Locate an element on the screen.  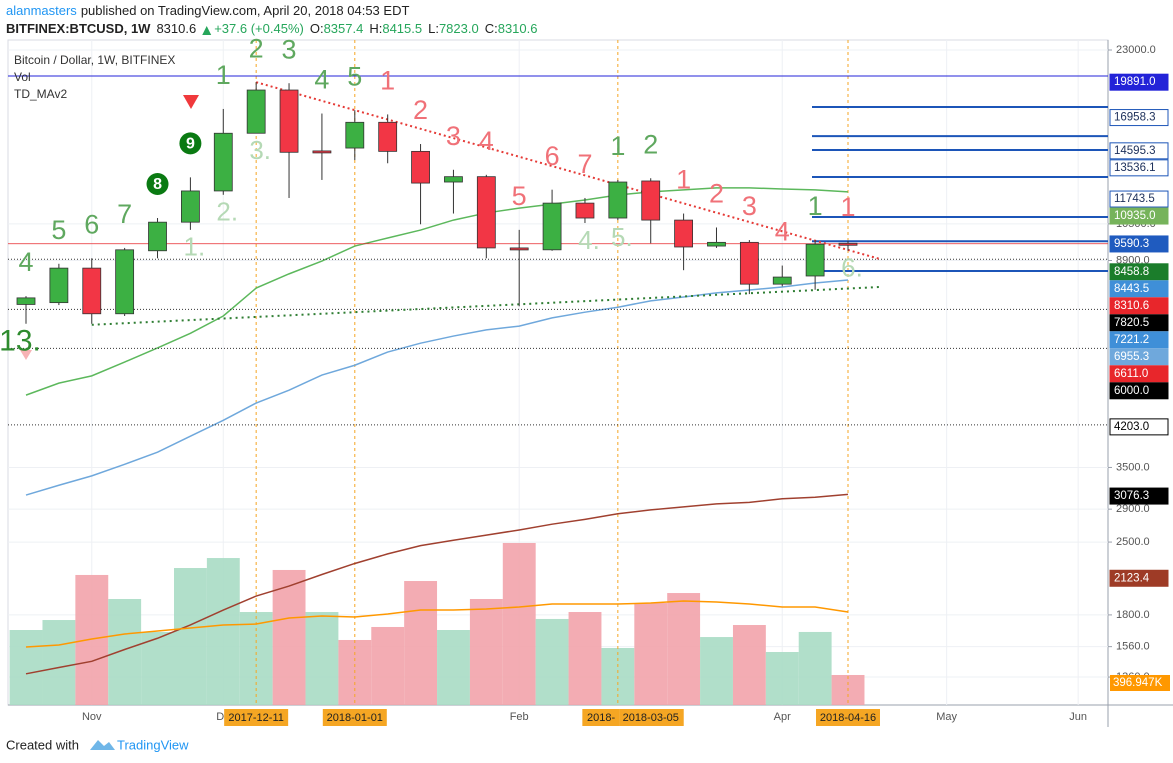
price-label: 6955.3 is located at coordinates (1131, 357).